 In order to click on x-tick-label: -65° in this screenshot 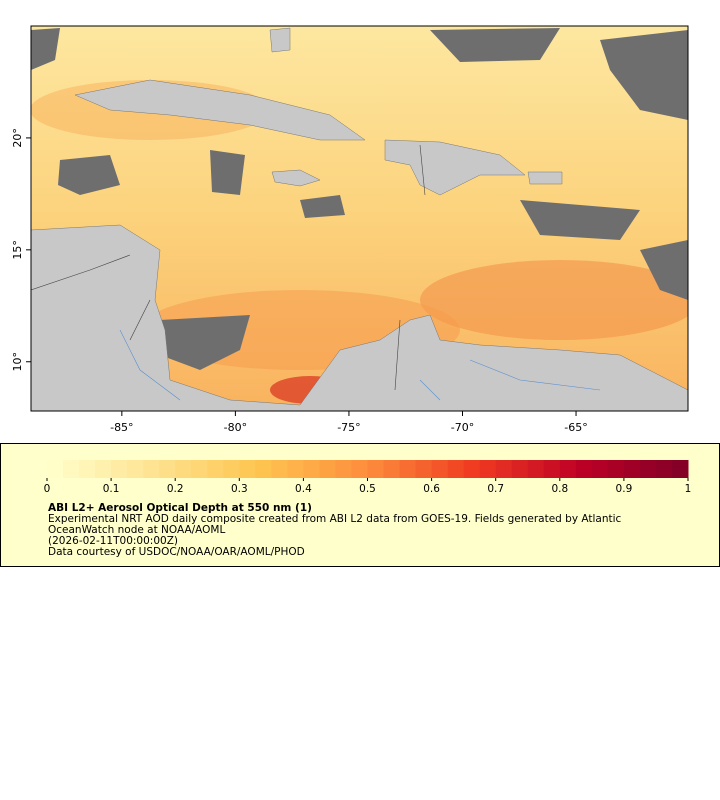, I will do `click(575, 427)`.